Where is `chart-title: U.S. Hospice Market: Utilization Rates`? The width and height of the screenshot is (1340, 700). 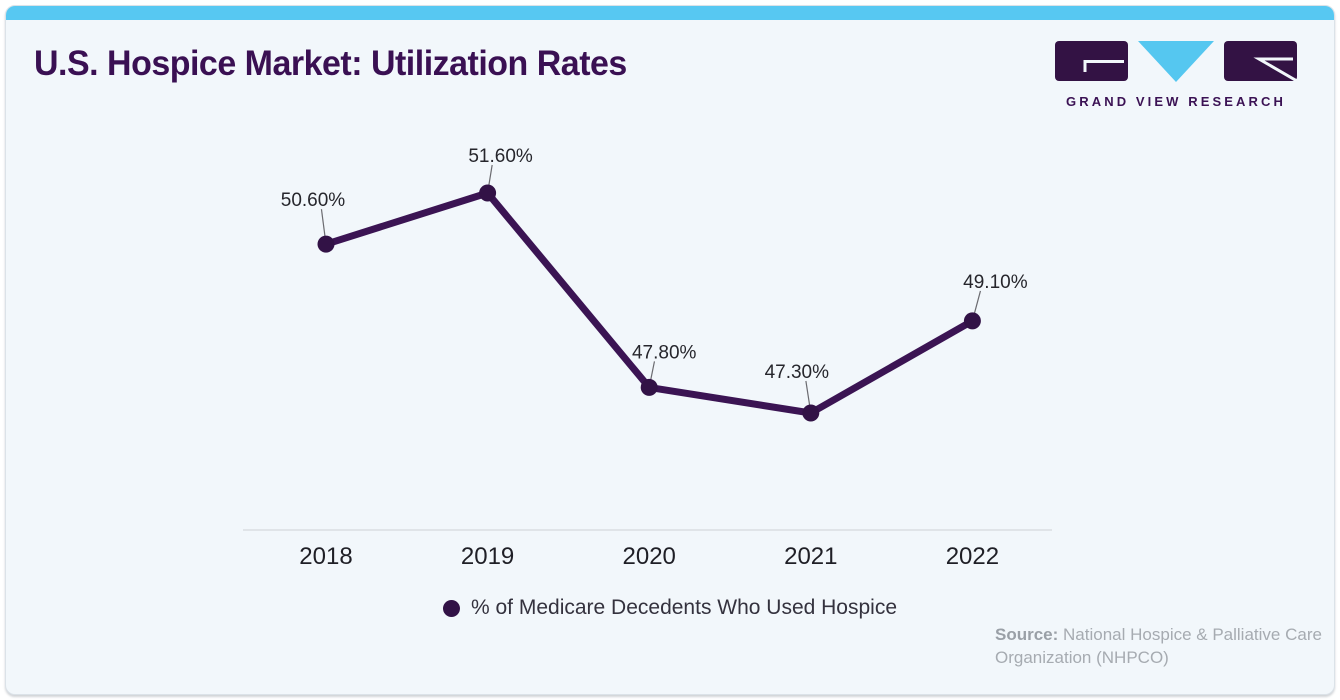 chart-title: U.S. Hospice Market: Utilization Rates is located at coordinates (330, 63).